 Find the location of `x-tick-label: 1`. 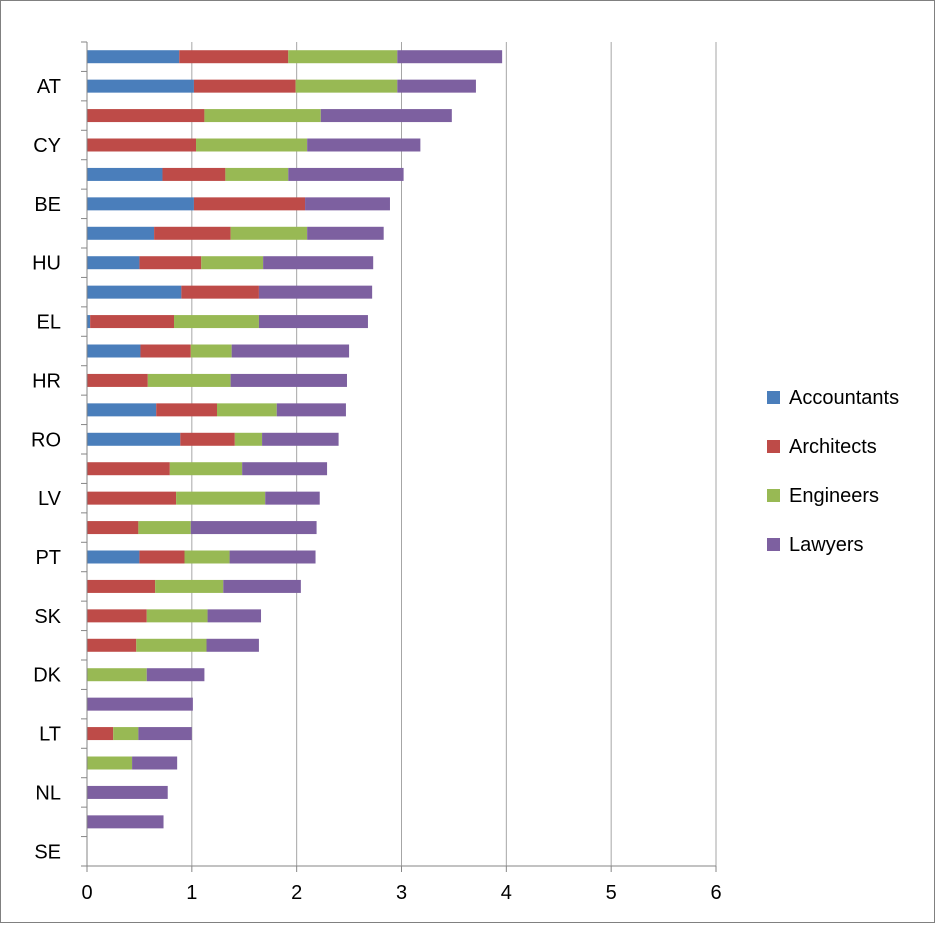

x-tick-label: 1 is located at coordinates (191, 893).